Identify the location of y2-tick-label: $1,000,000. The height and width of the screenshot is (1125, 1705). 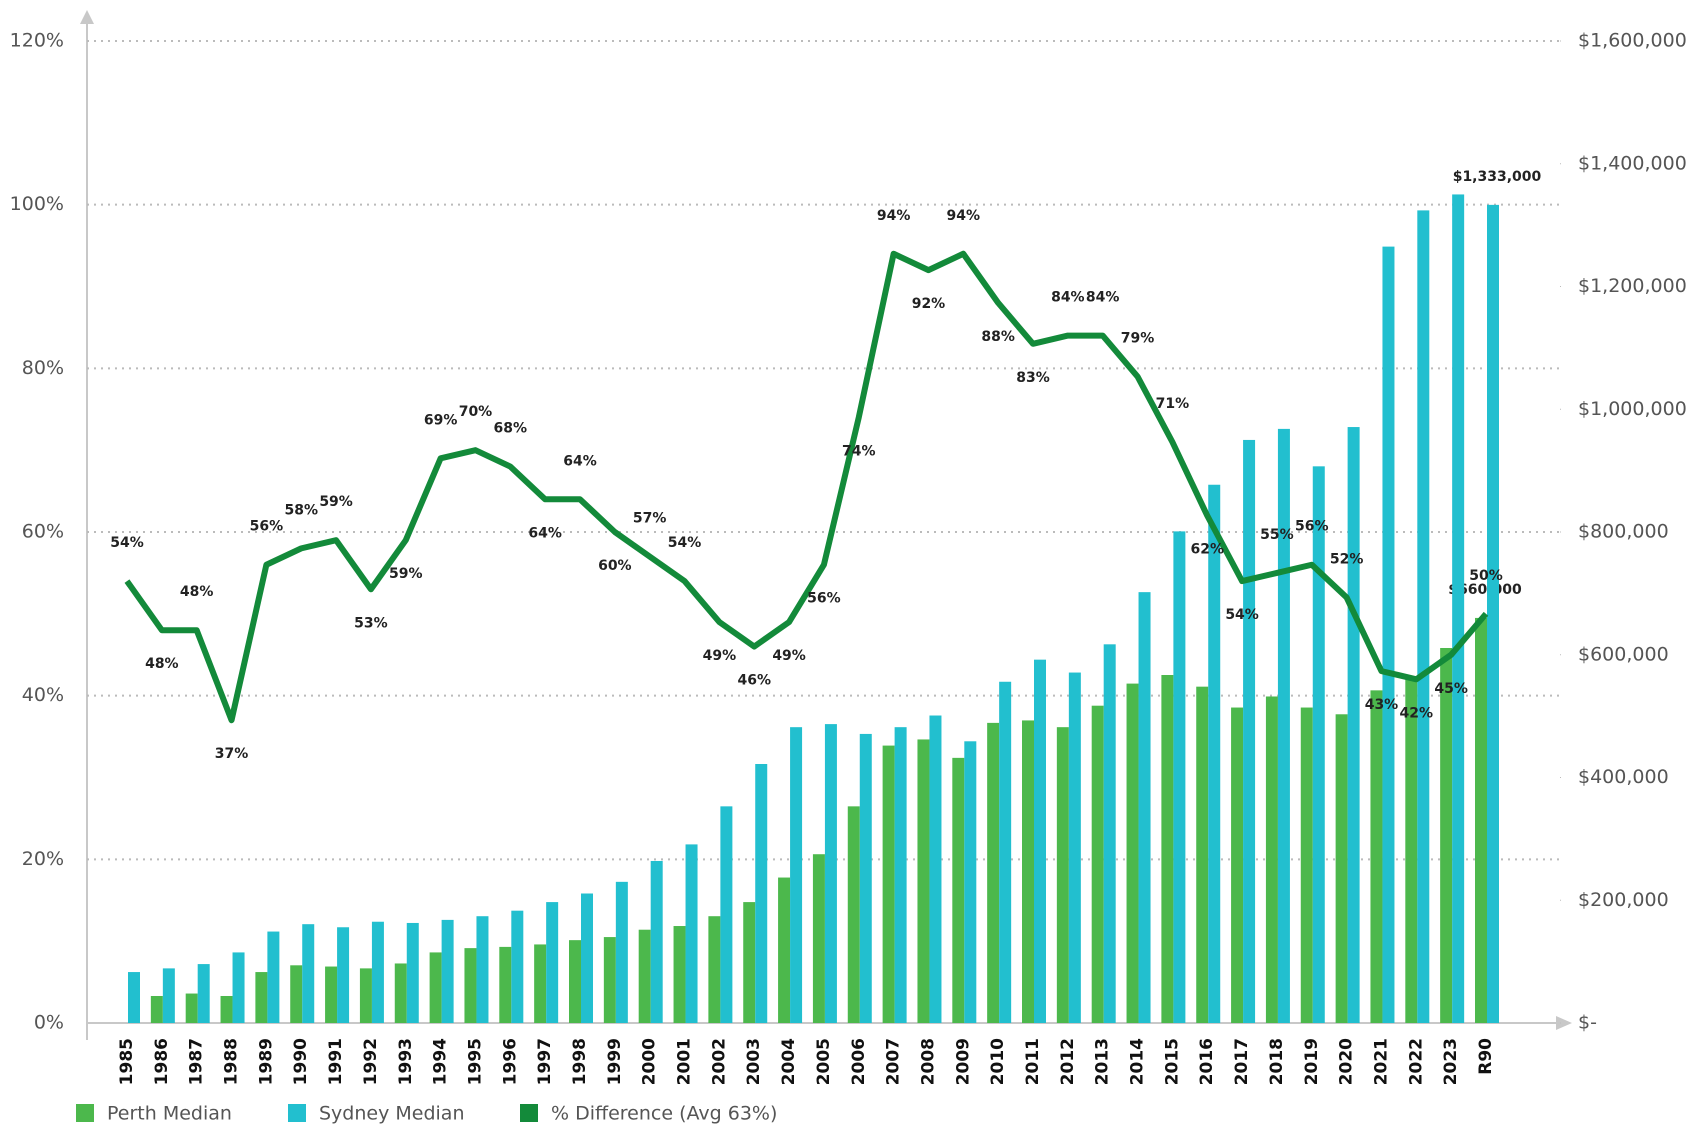
(1632, 409).